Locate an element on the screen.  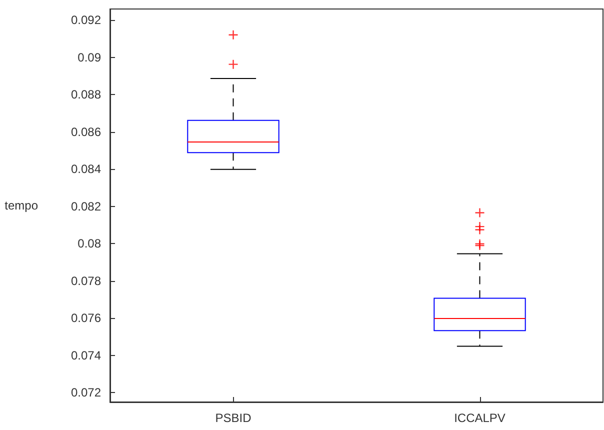
y-tick-label: 0.082 is located at coordinates (86, 206).